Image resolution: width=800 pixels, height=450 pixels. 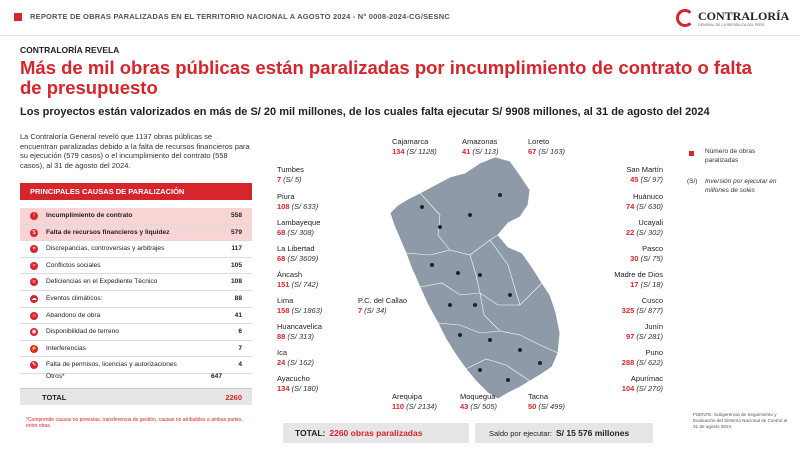 What do you see at coordinates (136, 396) in the screenshot?
I see `causes-total-row: TOTAL 2260` at bounding box center [136, 396].